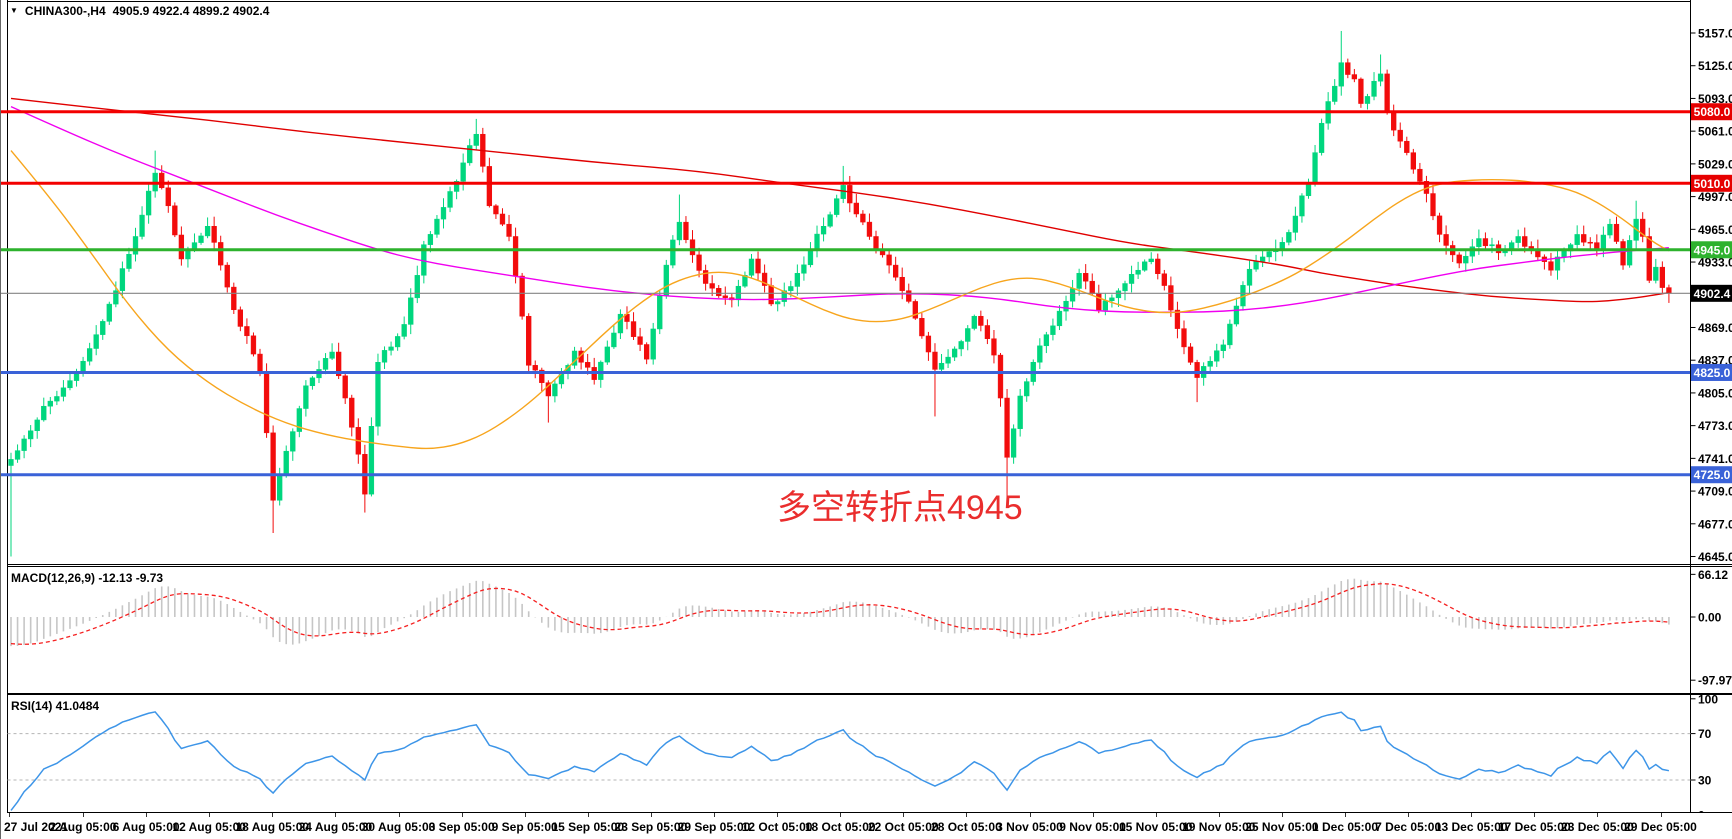  What do you see at coordinates (191, 11) in the screenshot?
I see `ohlc-values: 4905.9 4922.4 4899.2 4902.4` at bounding box center [191, 11].